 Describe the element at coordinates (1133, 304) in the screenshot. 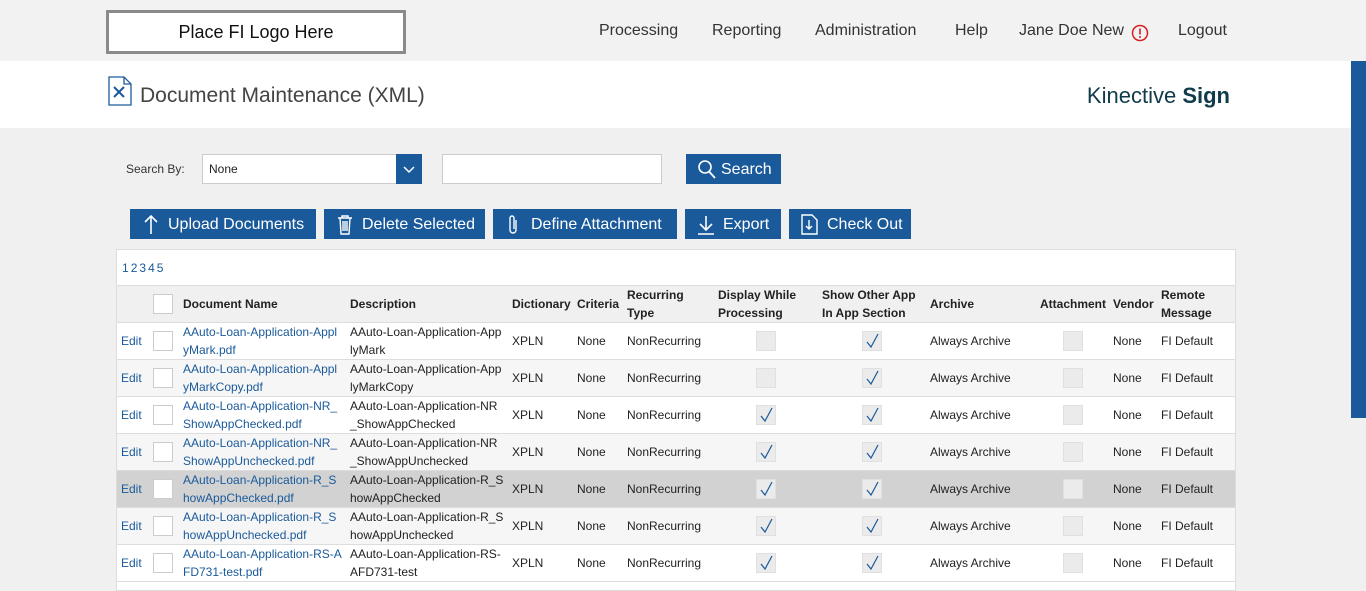

I see `column-header: Vendor` at that location.